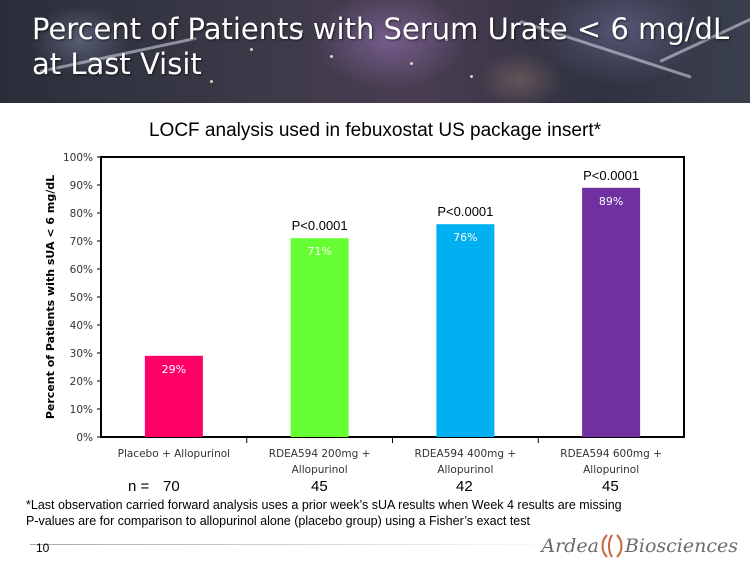 This screenshot has height=562, width=750. Describe the element at coordinates (81, 242) in the screenshot. I see `y-tick-label: 70%` at that location.